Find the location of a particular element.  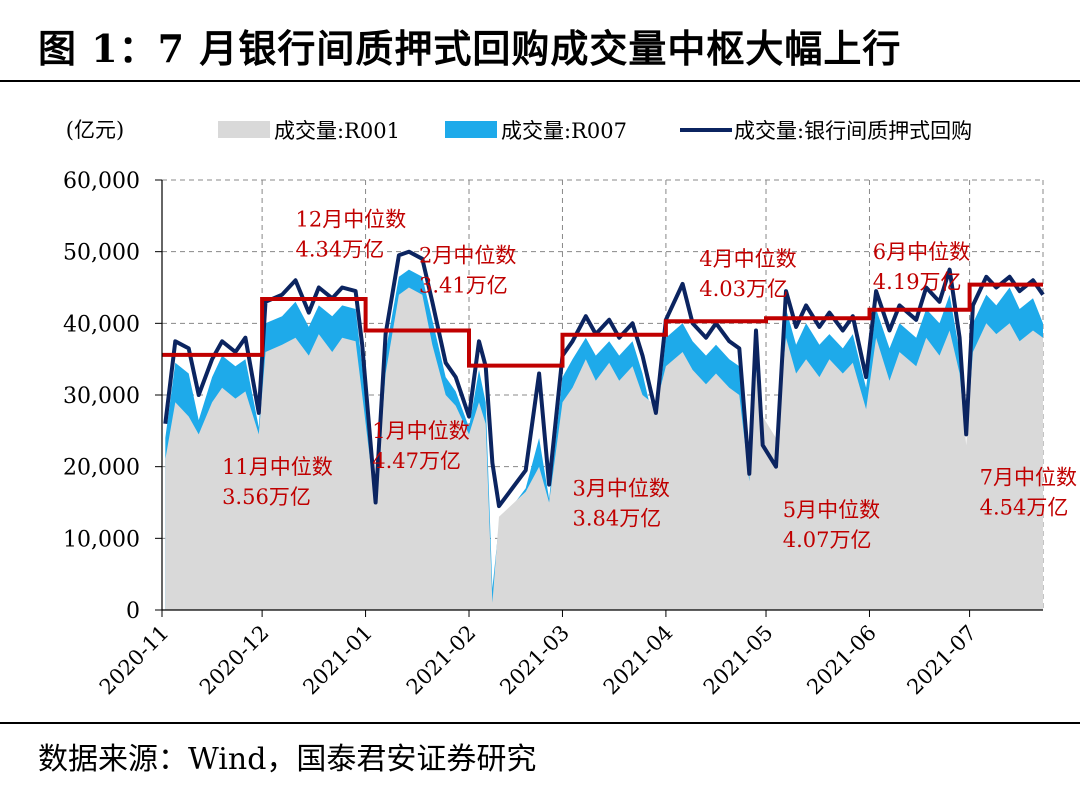

x-tick-label: 2021-01 is located at coordinates (337, 660).